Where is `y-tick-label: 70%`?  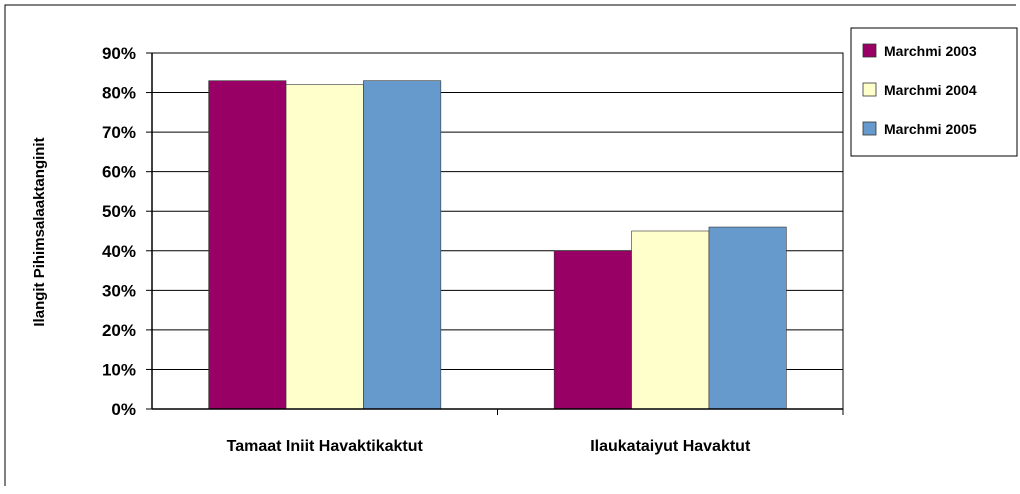
y-tick-label: 70% is located at coordinates (119, 132).